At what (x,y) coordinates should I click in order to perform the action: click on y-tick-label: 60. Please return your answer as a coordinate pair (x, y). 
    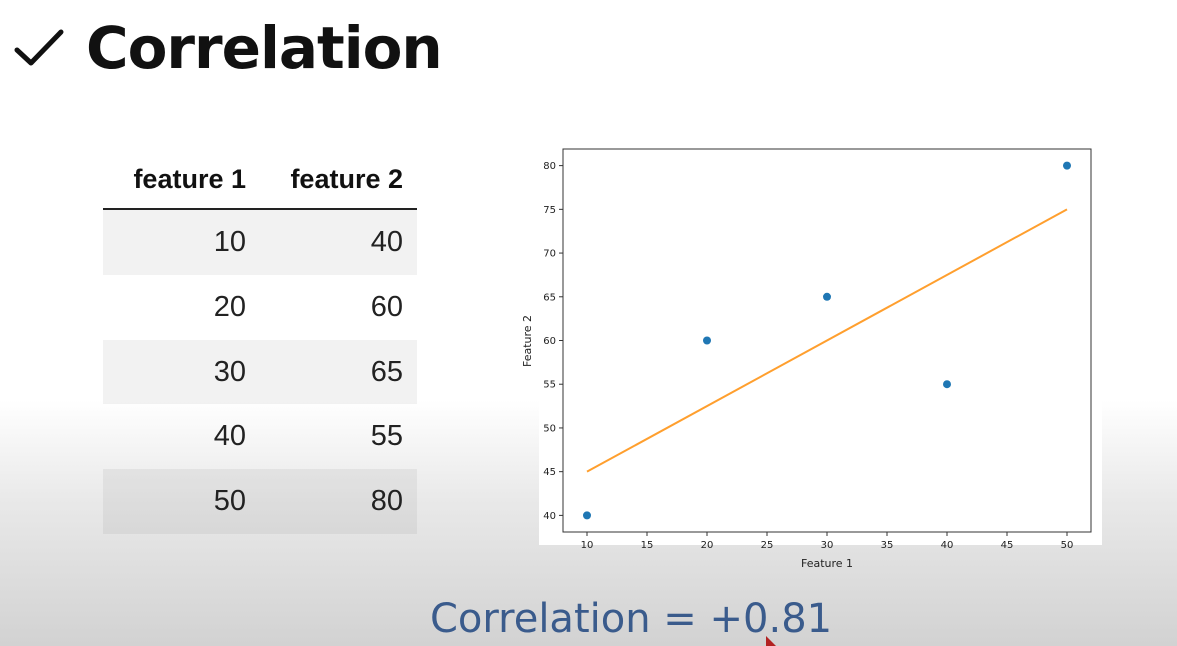
    Looking at the image, I should click on (549, 341).